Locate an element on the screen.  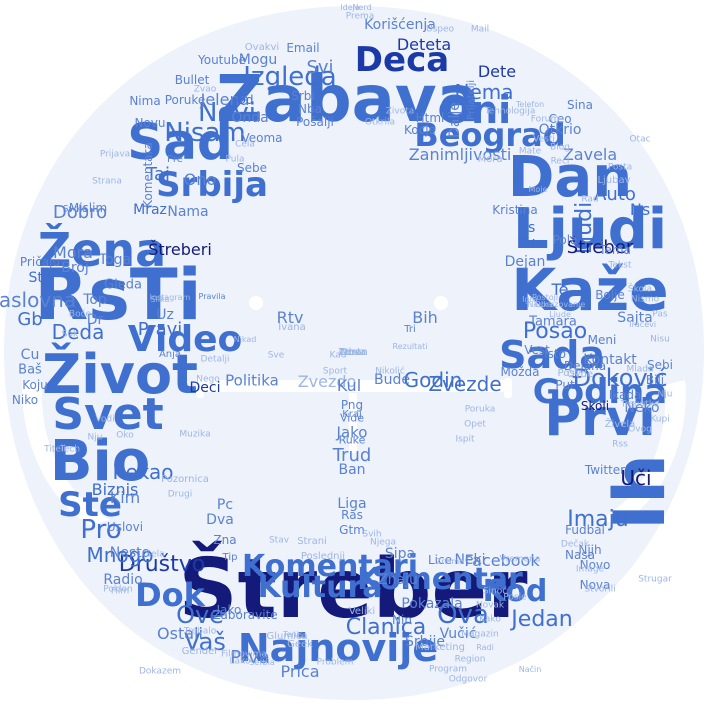
cloud-word: Kristina is located at coordinates (515, 210).